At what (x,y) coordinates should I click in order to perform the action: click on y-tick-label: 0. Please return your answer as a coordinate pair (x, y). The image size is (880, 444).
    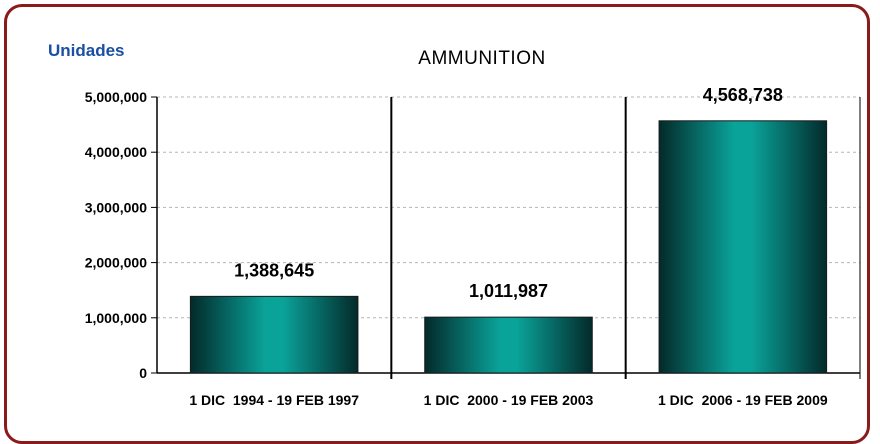
    Looking at the image, I should click on (143, 373).